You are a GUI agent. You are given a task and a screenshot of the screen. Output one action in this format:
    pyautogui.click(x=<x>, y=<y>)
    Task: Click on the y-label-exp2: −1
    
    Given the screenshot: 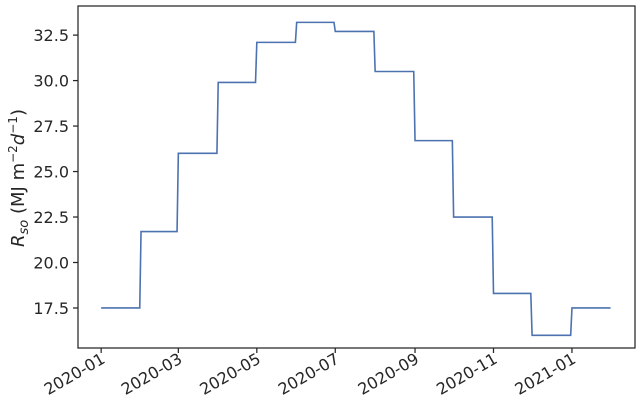 What is the action you would take?
    pyautogui.click(x=13, y=125)
    